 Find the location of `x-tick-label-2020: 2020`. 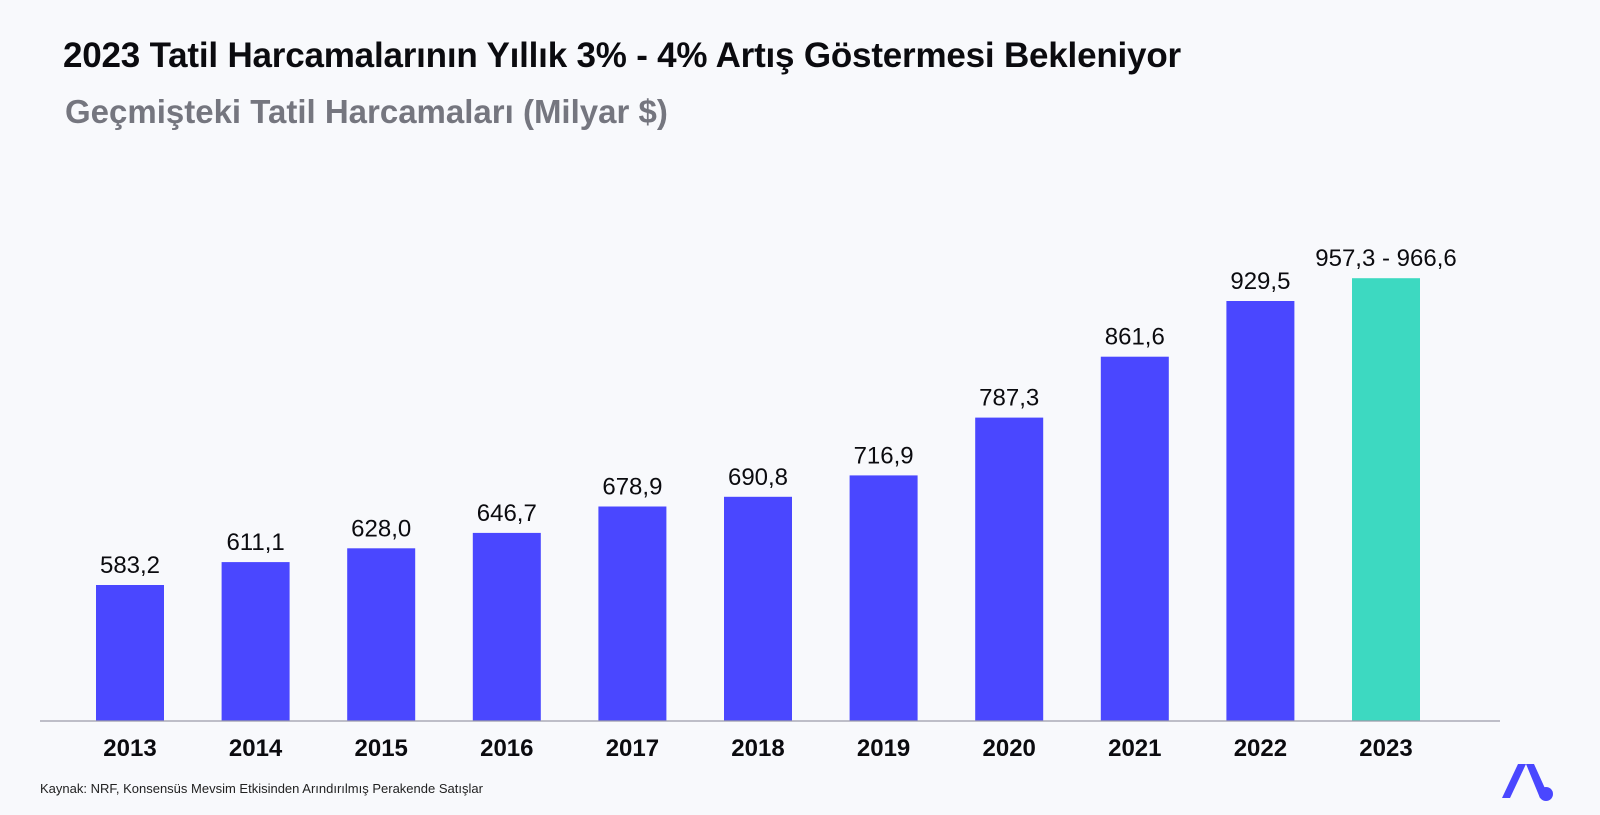

x-tick-label-2020: 2020 is located at coordinates (1009, 748).